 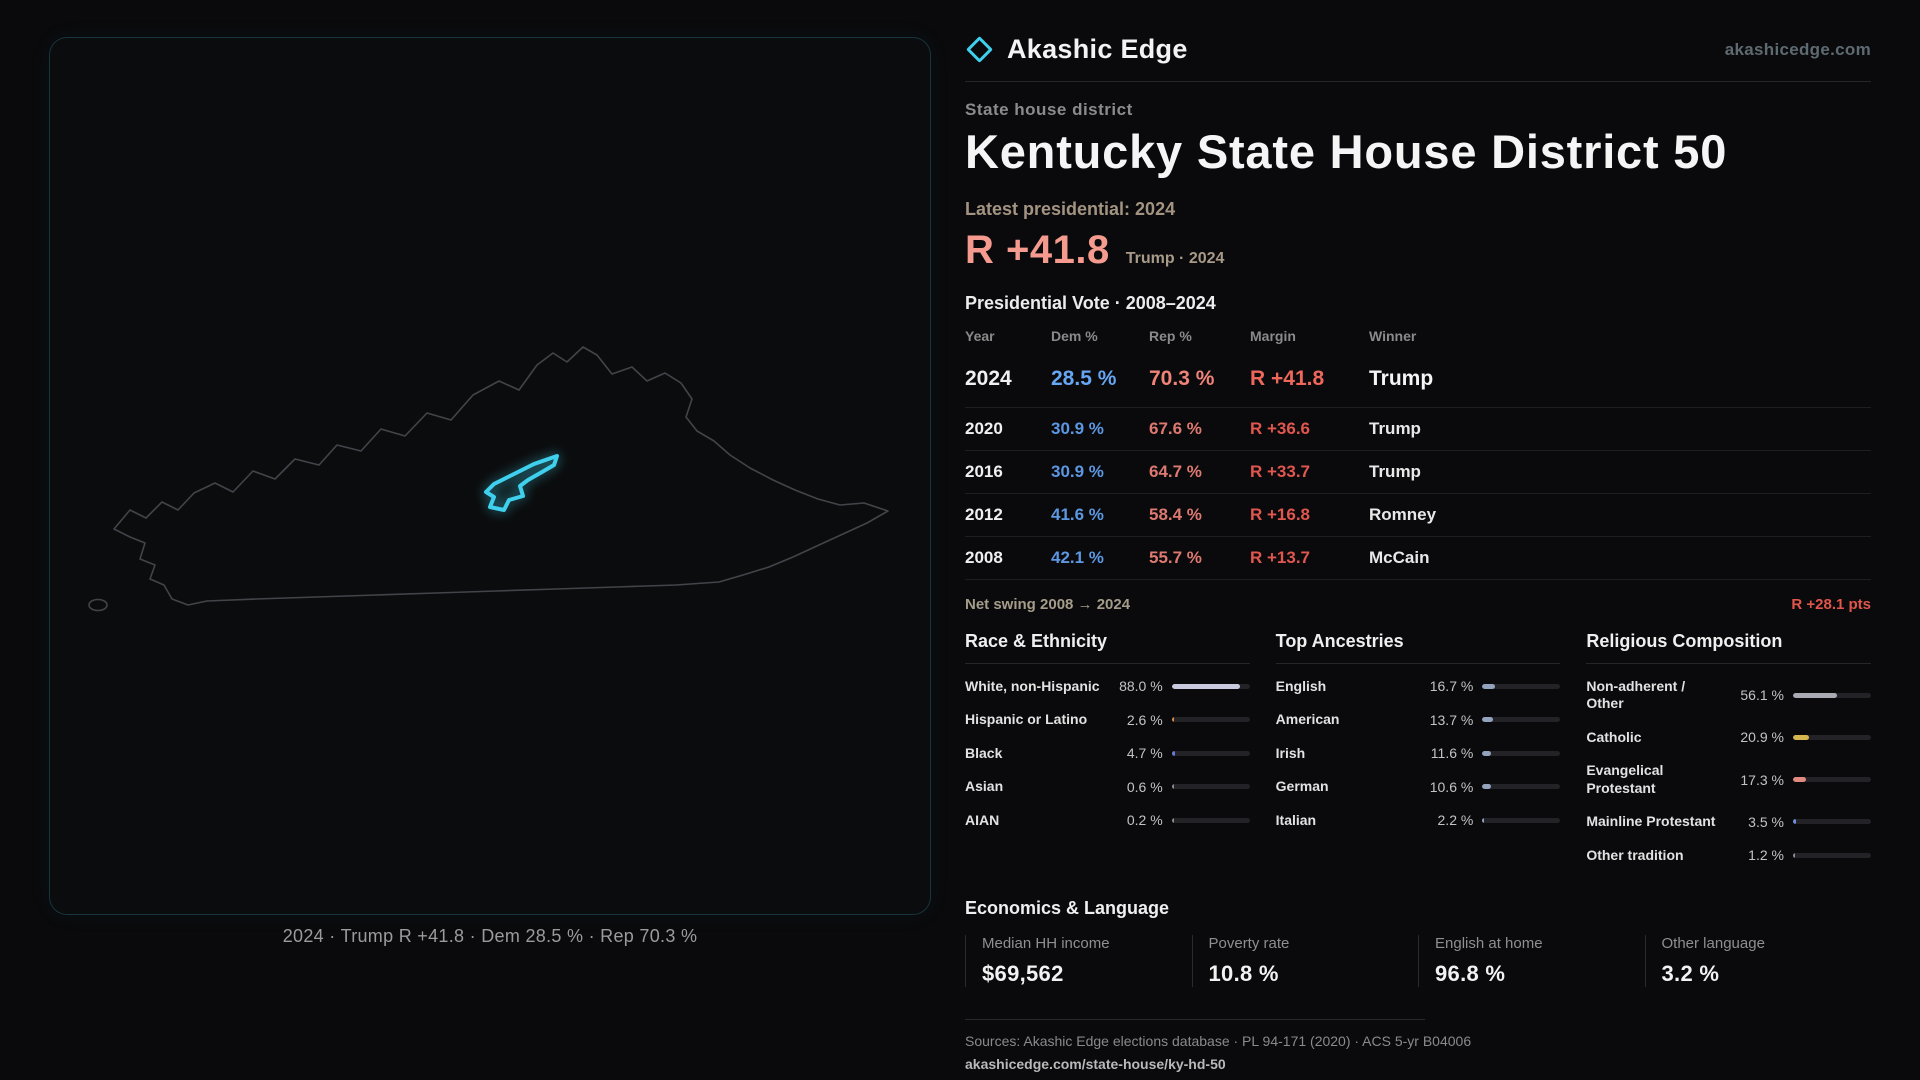 What do you see at coordinates (1107, 720) in the screenshot?
I see `demo-row: Hispanic or Latino 2.6 %` at bounding box center [1107, 720].